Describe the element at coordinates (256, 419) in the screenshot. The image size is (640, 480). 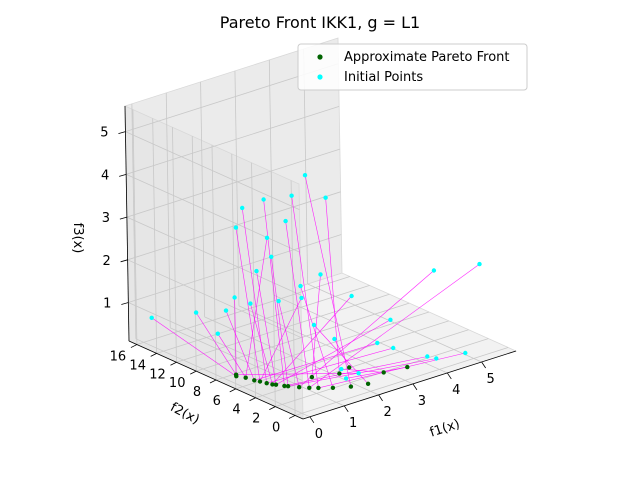
I see `y-tick-label: 2` at that location.